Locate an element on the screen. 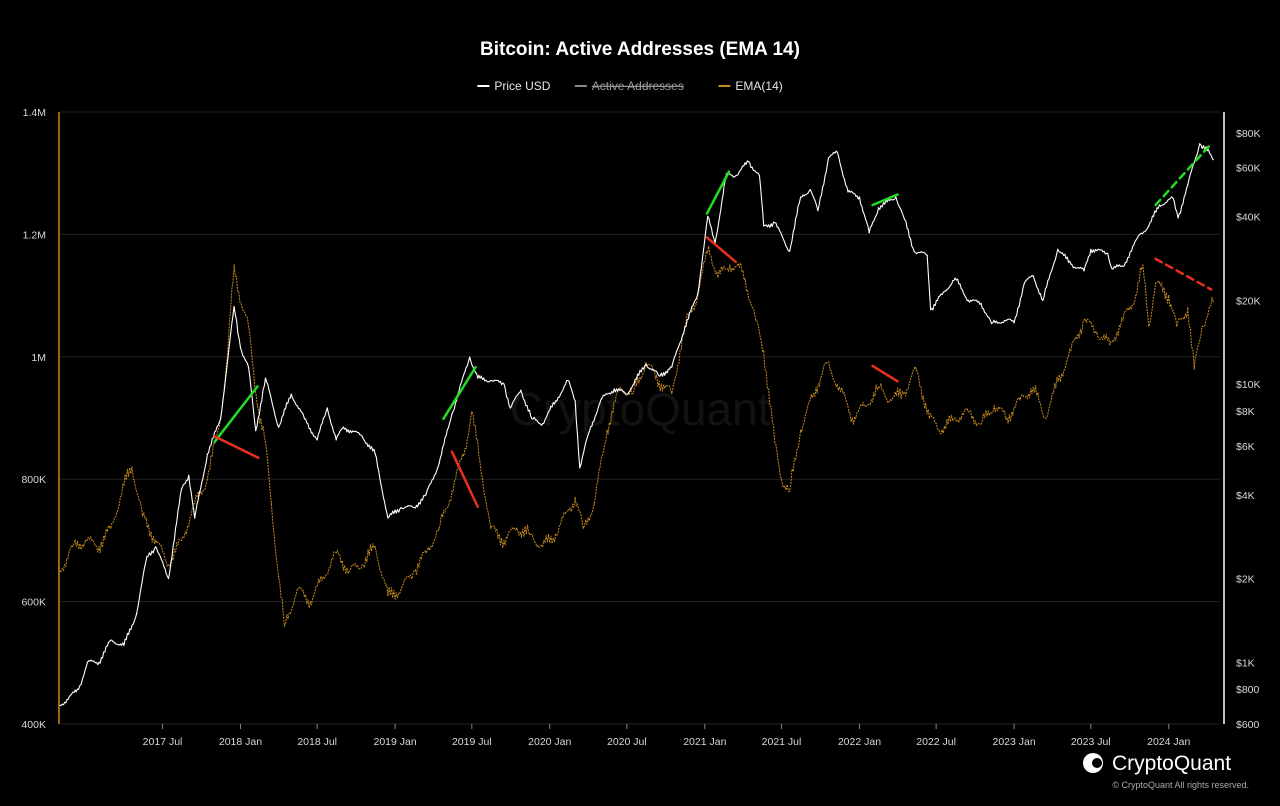 This screenshot has height=806, width=1280. right-tick-label: $800 is located at coordinates (1248, 690).